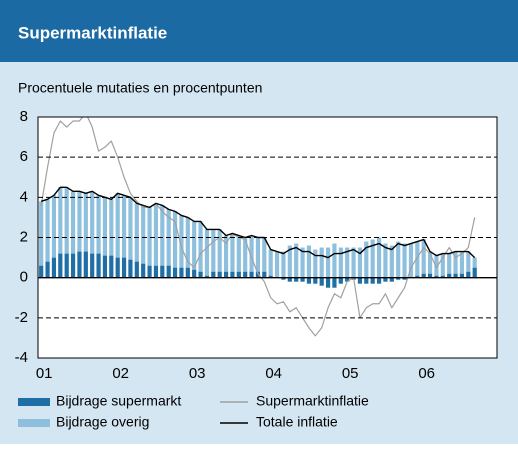  I want to click on y-tick-label: 4, so click(24, 196).